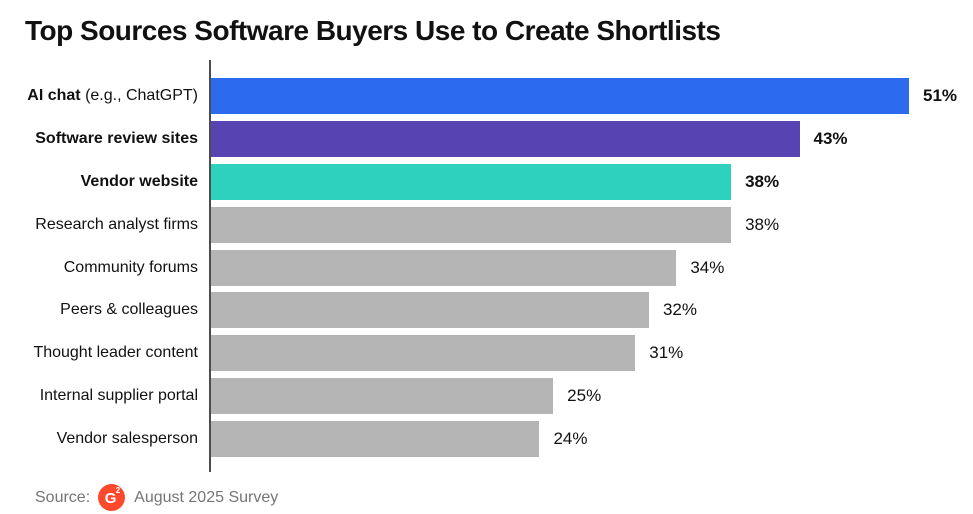 Image resolution: width=973 pixels, height=514 pixels. I want to click on category-label: Software review sites, so click(116, 139).